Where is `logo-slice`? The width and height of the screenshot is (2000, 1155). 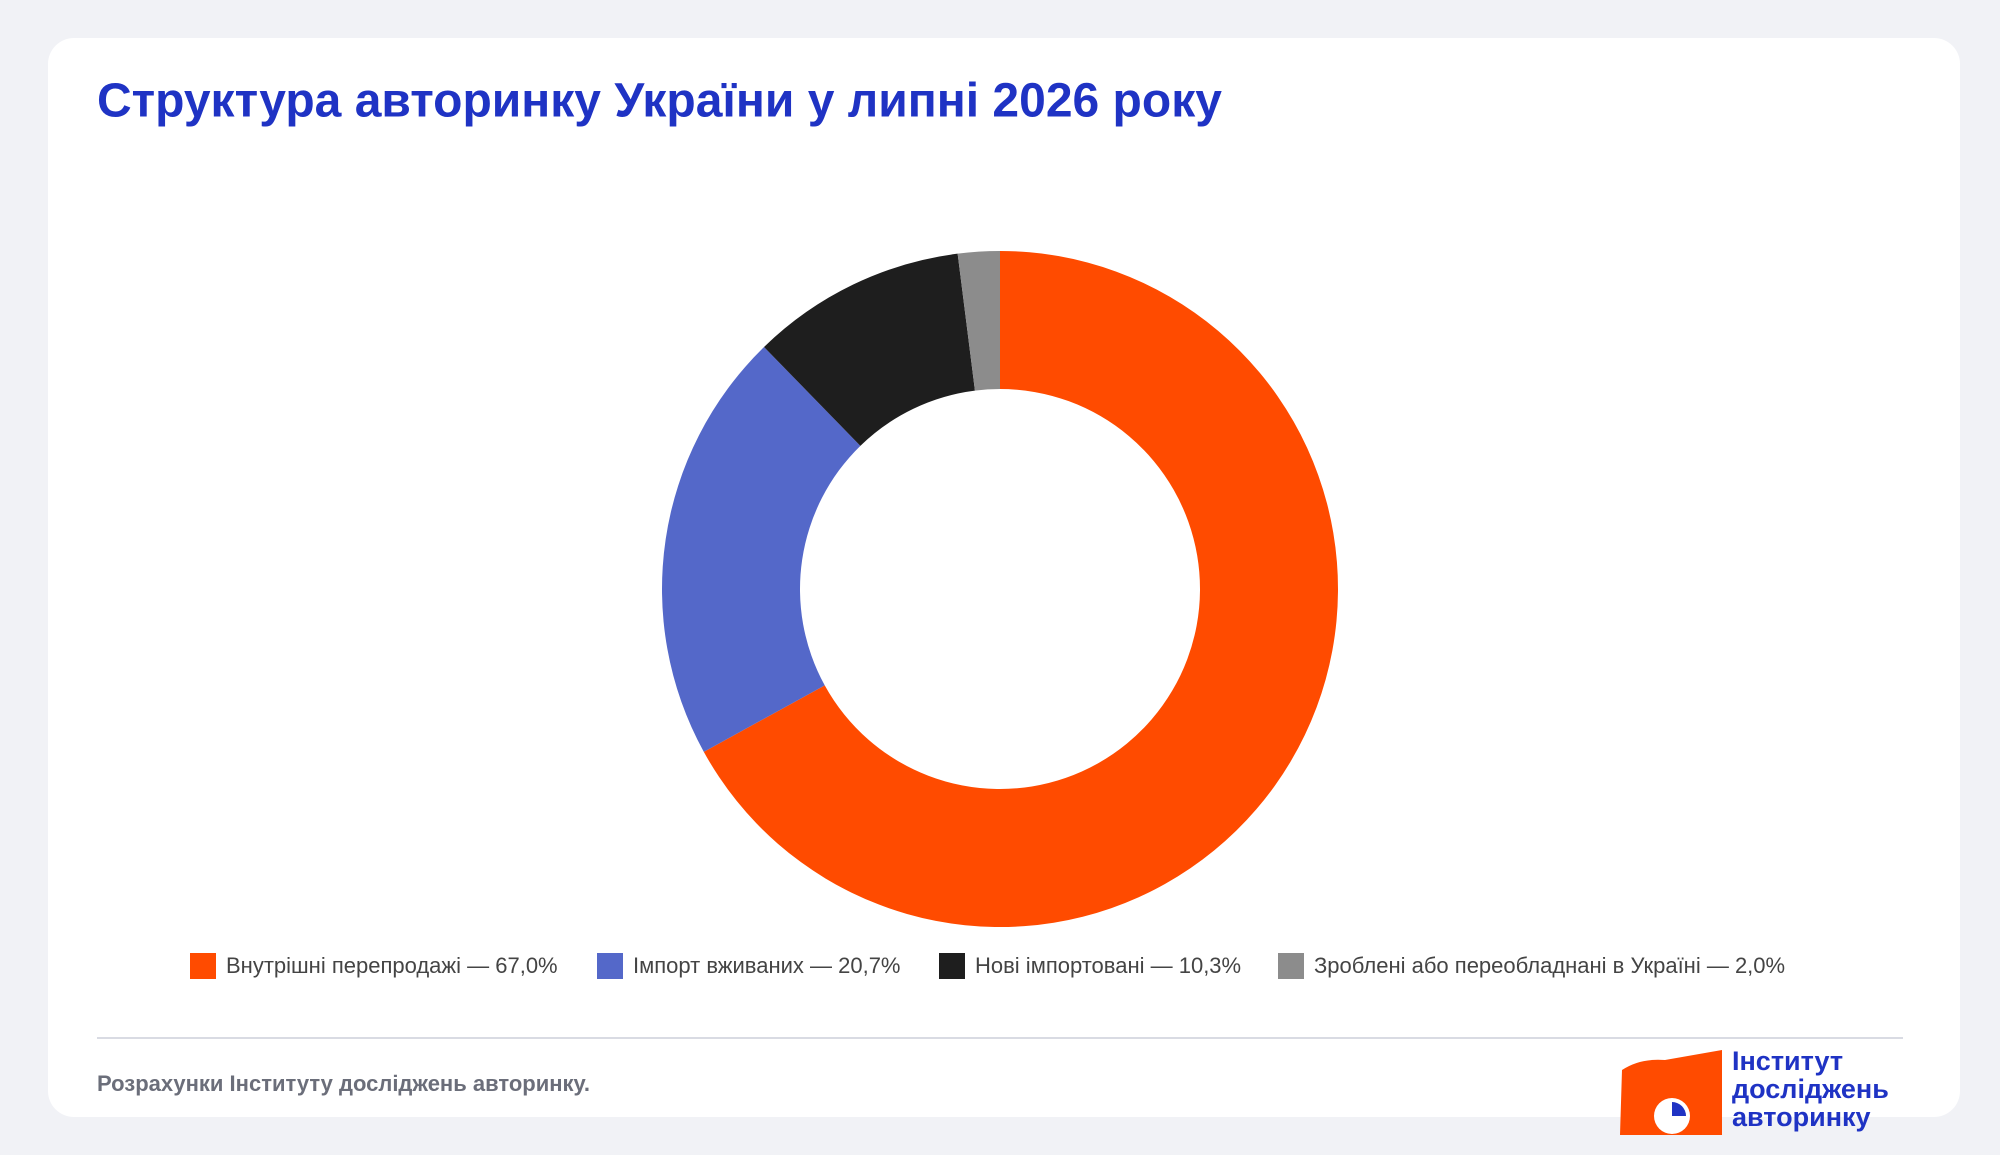
logo-slice is located at coordinates (1679, 1109).